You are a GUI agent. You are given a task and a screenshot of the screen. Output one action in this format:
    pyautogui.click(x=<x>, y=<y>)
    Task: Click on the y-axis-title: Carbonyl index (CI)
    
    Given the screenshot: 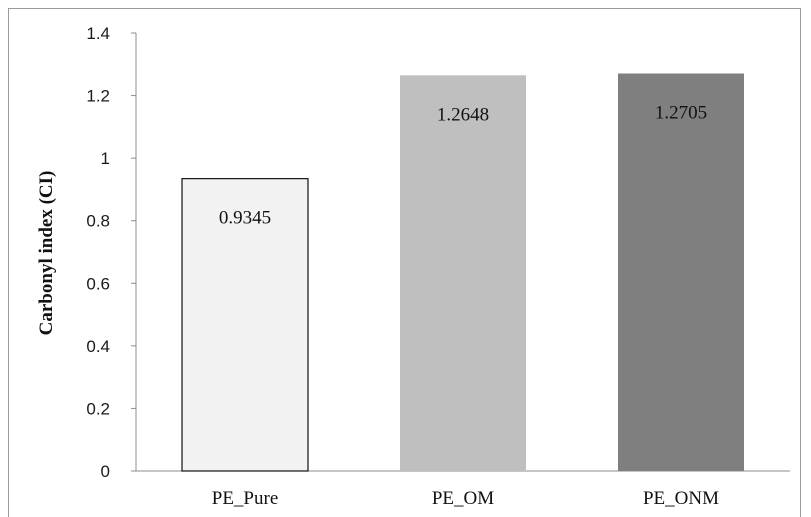 What is the action you would take?
    pyautogui.click(x=46, y=253)
    